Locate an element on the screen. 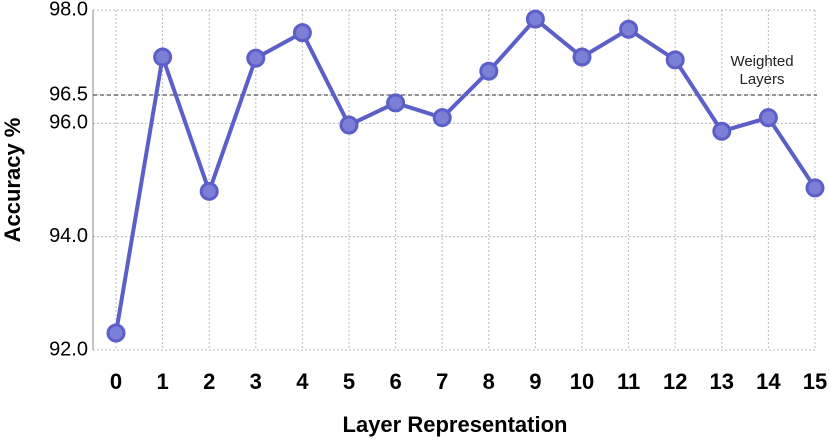  x-tick-label: 13 is located at coordinates (722, 381).